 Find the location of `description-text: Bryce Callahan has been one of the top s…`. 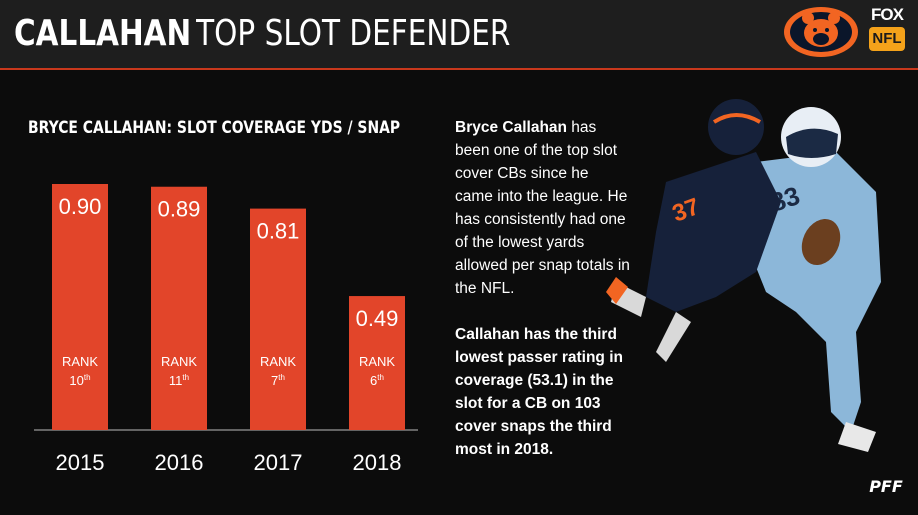

description-text: Bryce Callahan has been one of the top s… is located at coordinates (542, 288).